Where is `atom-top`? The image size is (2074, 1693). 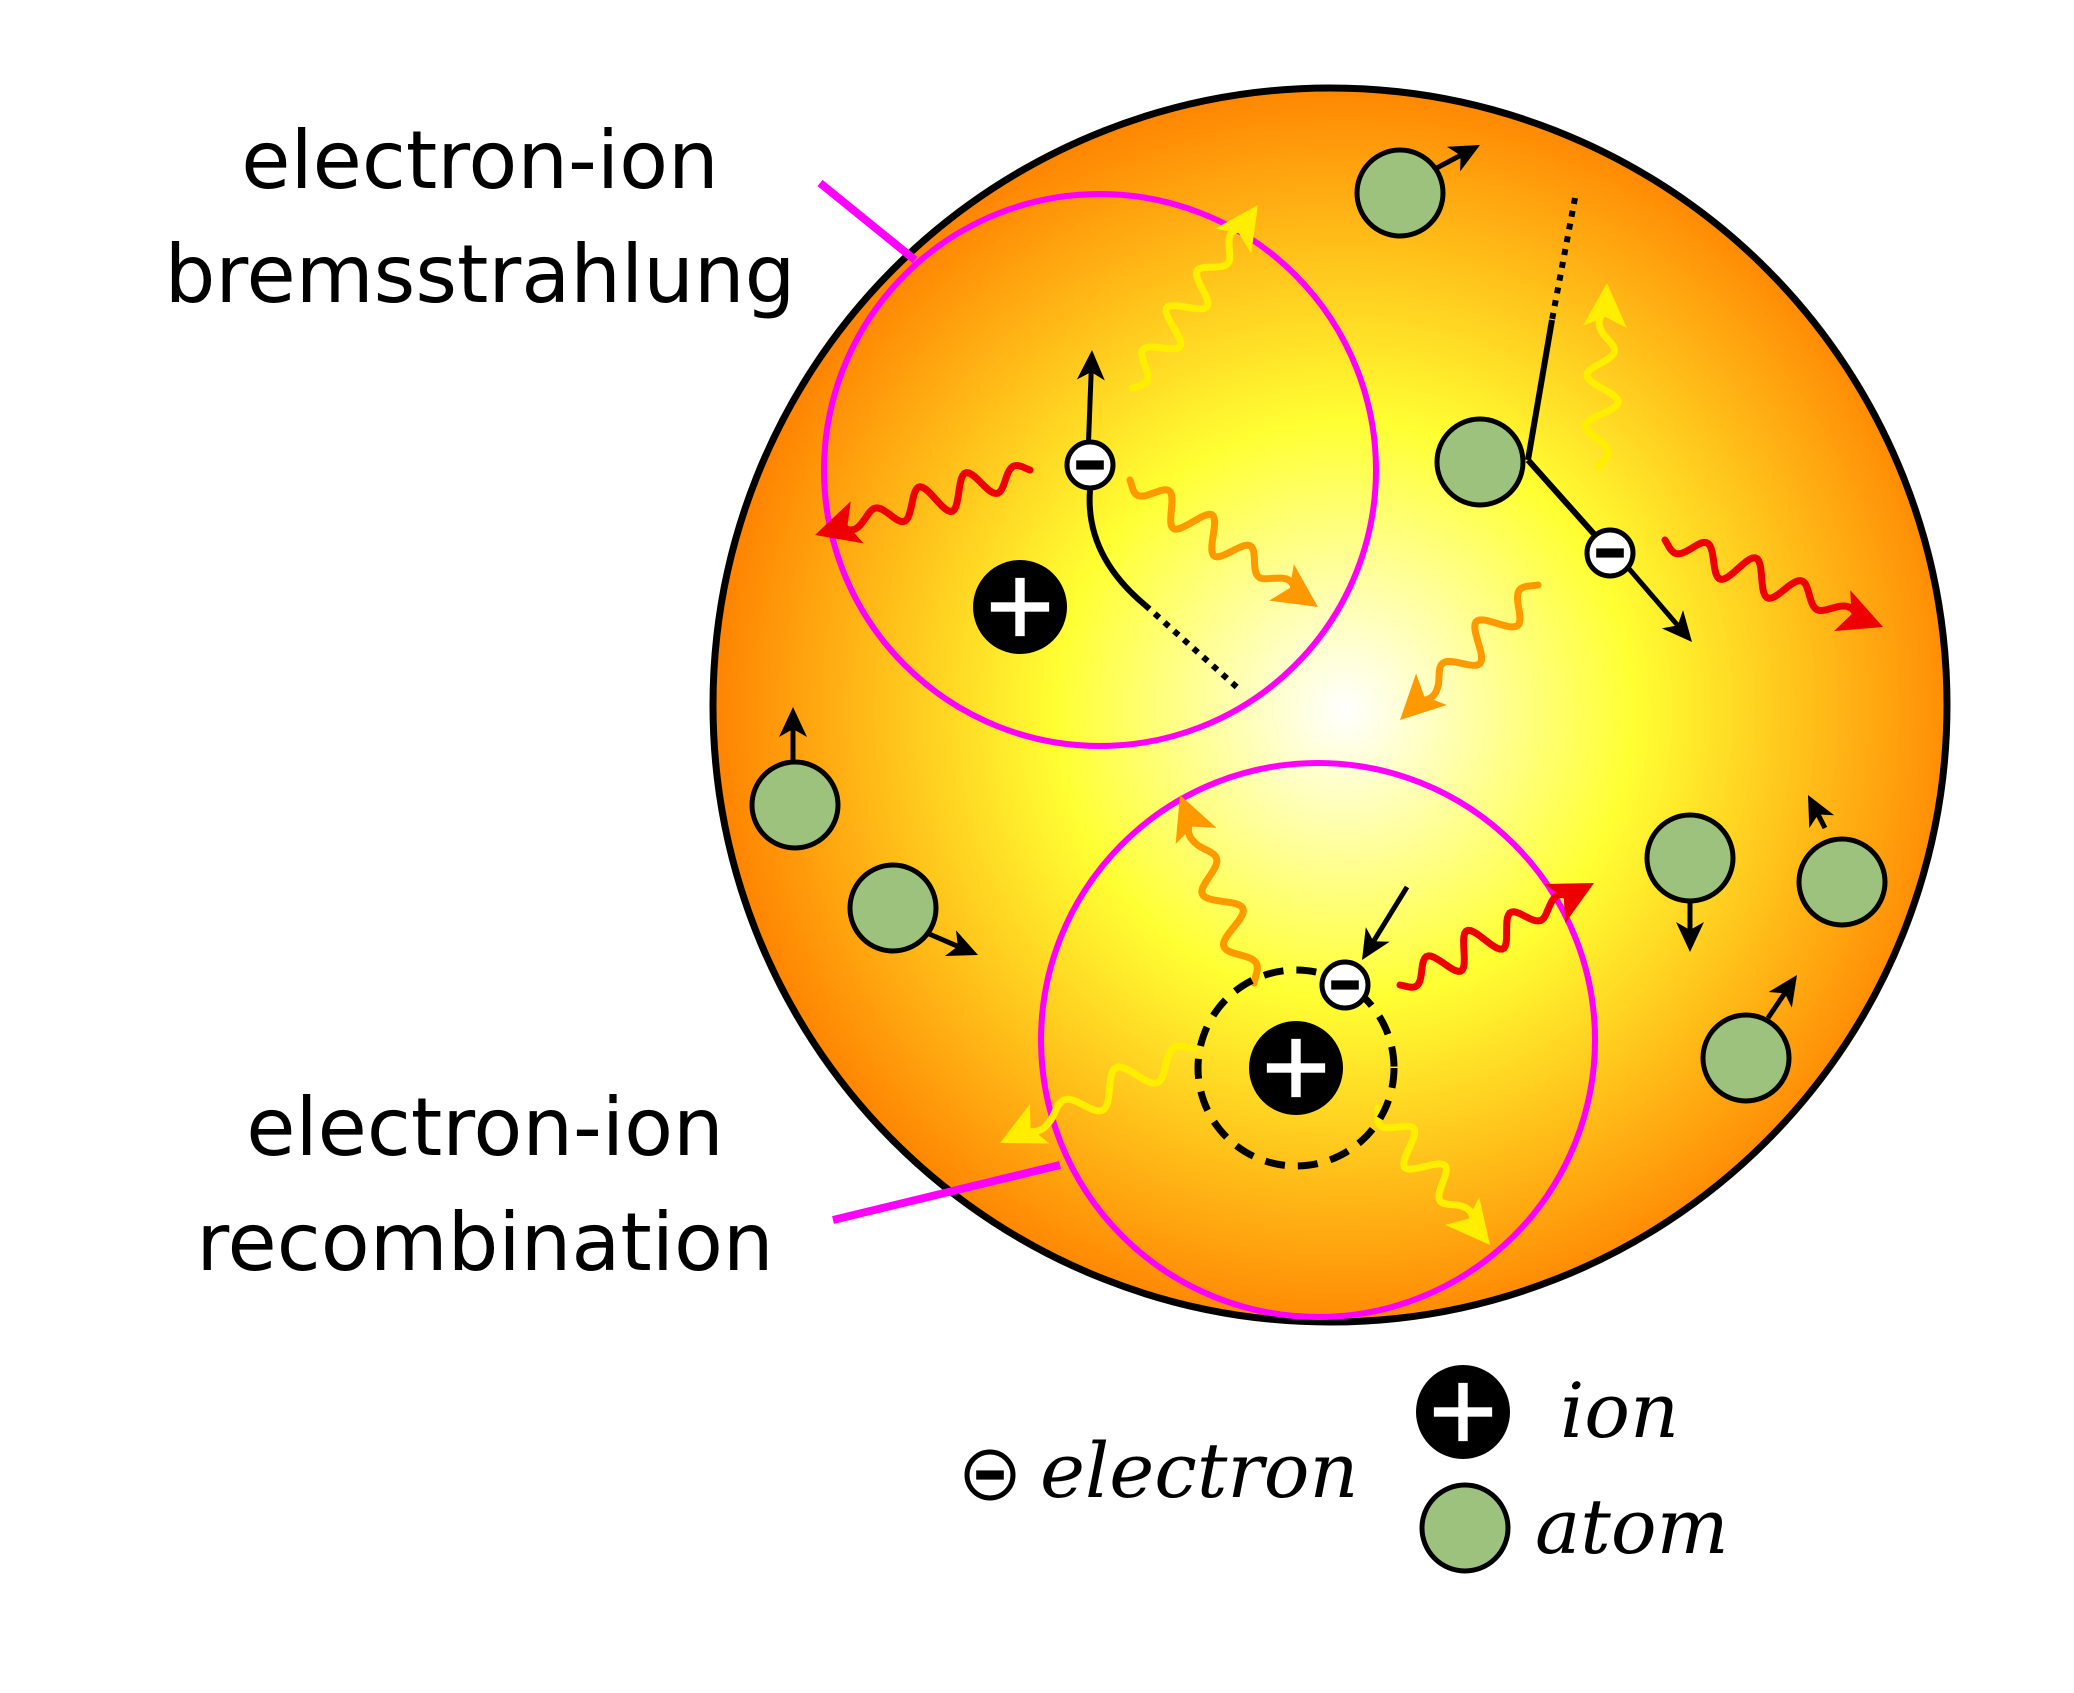
atom-top is located at coordinates (1400, 193).